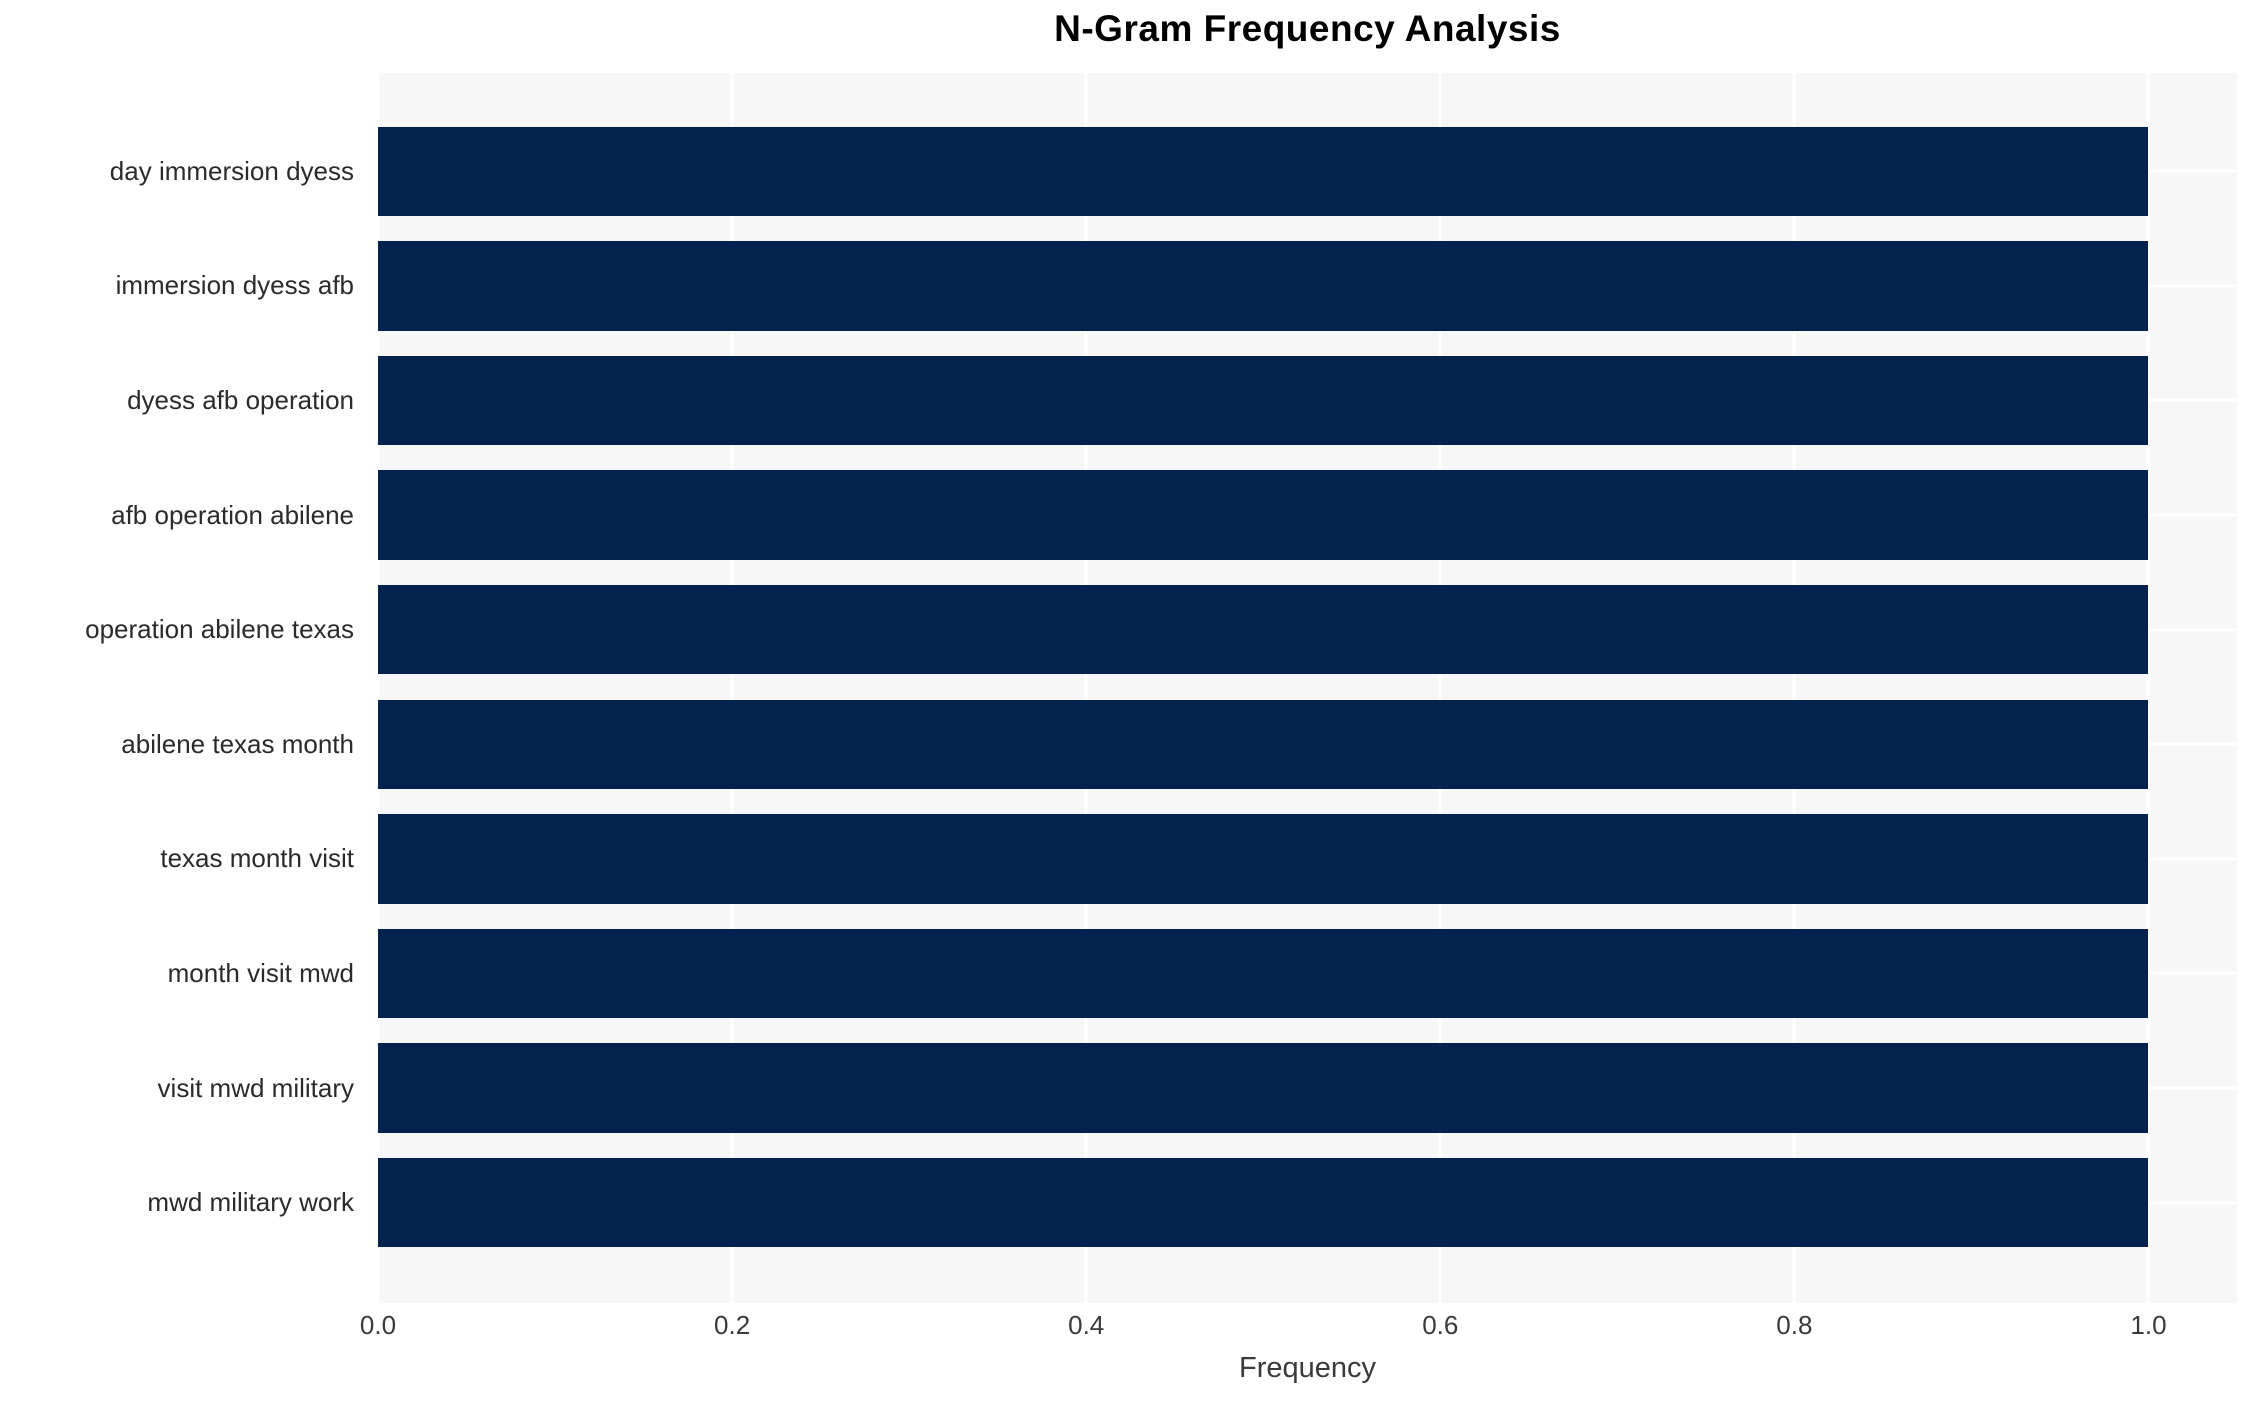  I want to click on x-axis-ticks: 0.0 0.2 0.4 0.6 0.8 1.0, so click(1298, 1329).